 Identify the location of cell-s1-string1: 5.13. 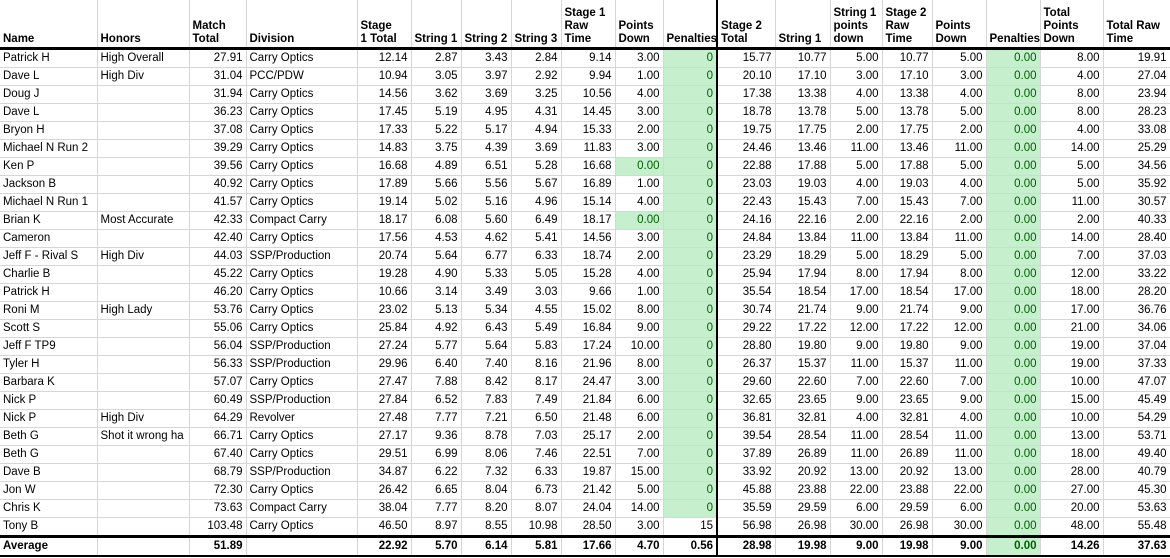
(436, 310).